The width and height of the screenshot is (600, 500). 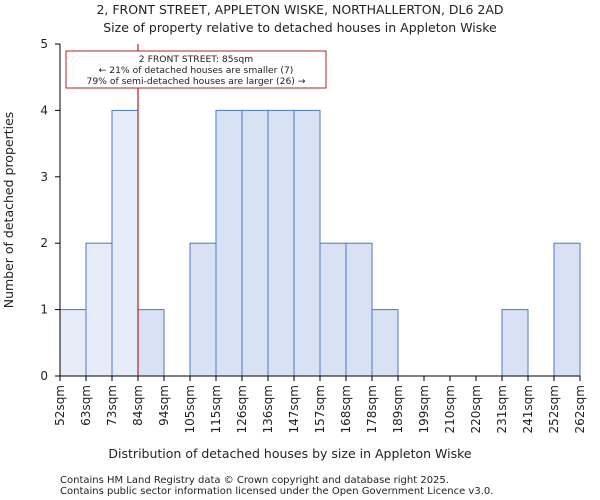 What do you see at coordinates (450, 409) in the screenshot?
I see `x-tick-label: 210sqm` at bounding box center [450, 409].